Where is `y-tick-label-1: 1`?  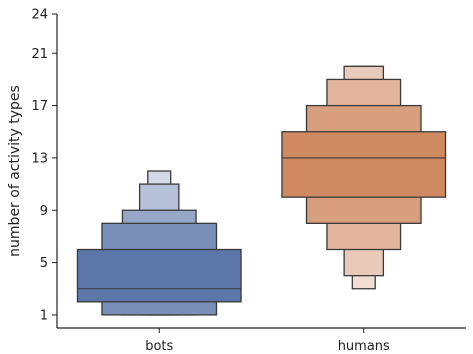
y-tick-label-1: 1 is located at coordinates (44, 315).